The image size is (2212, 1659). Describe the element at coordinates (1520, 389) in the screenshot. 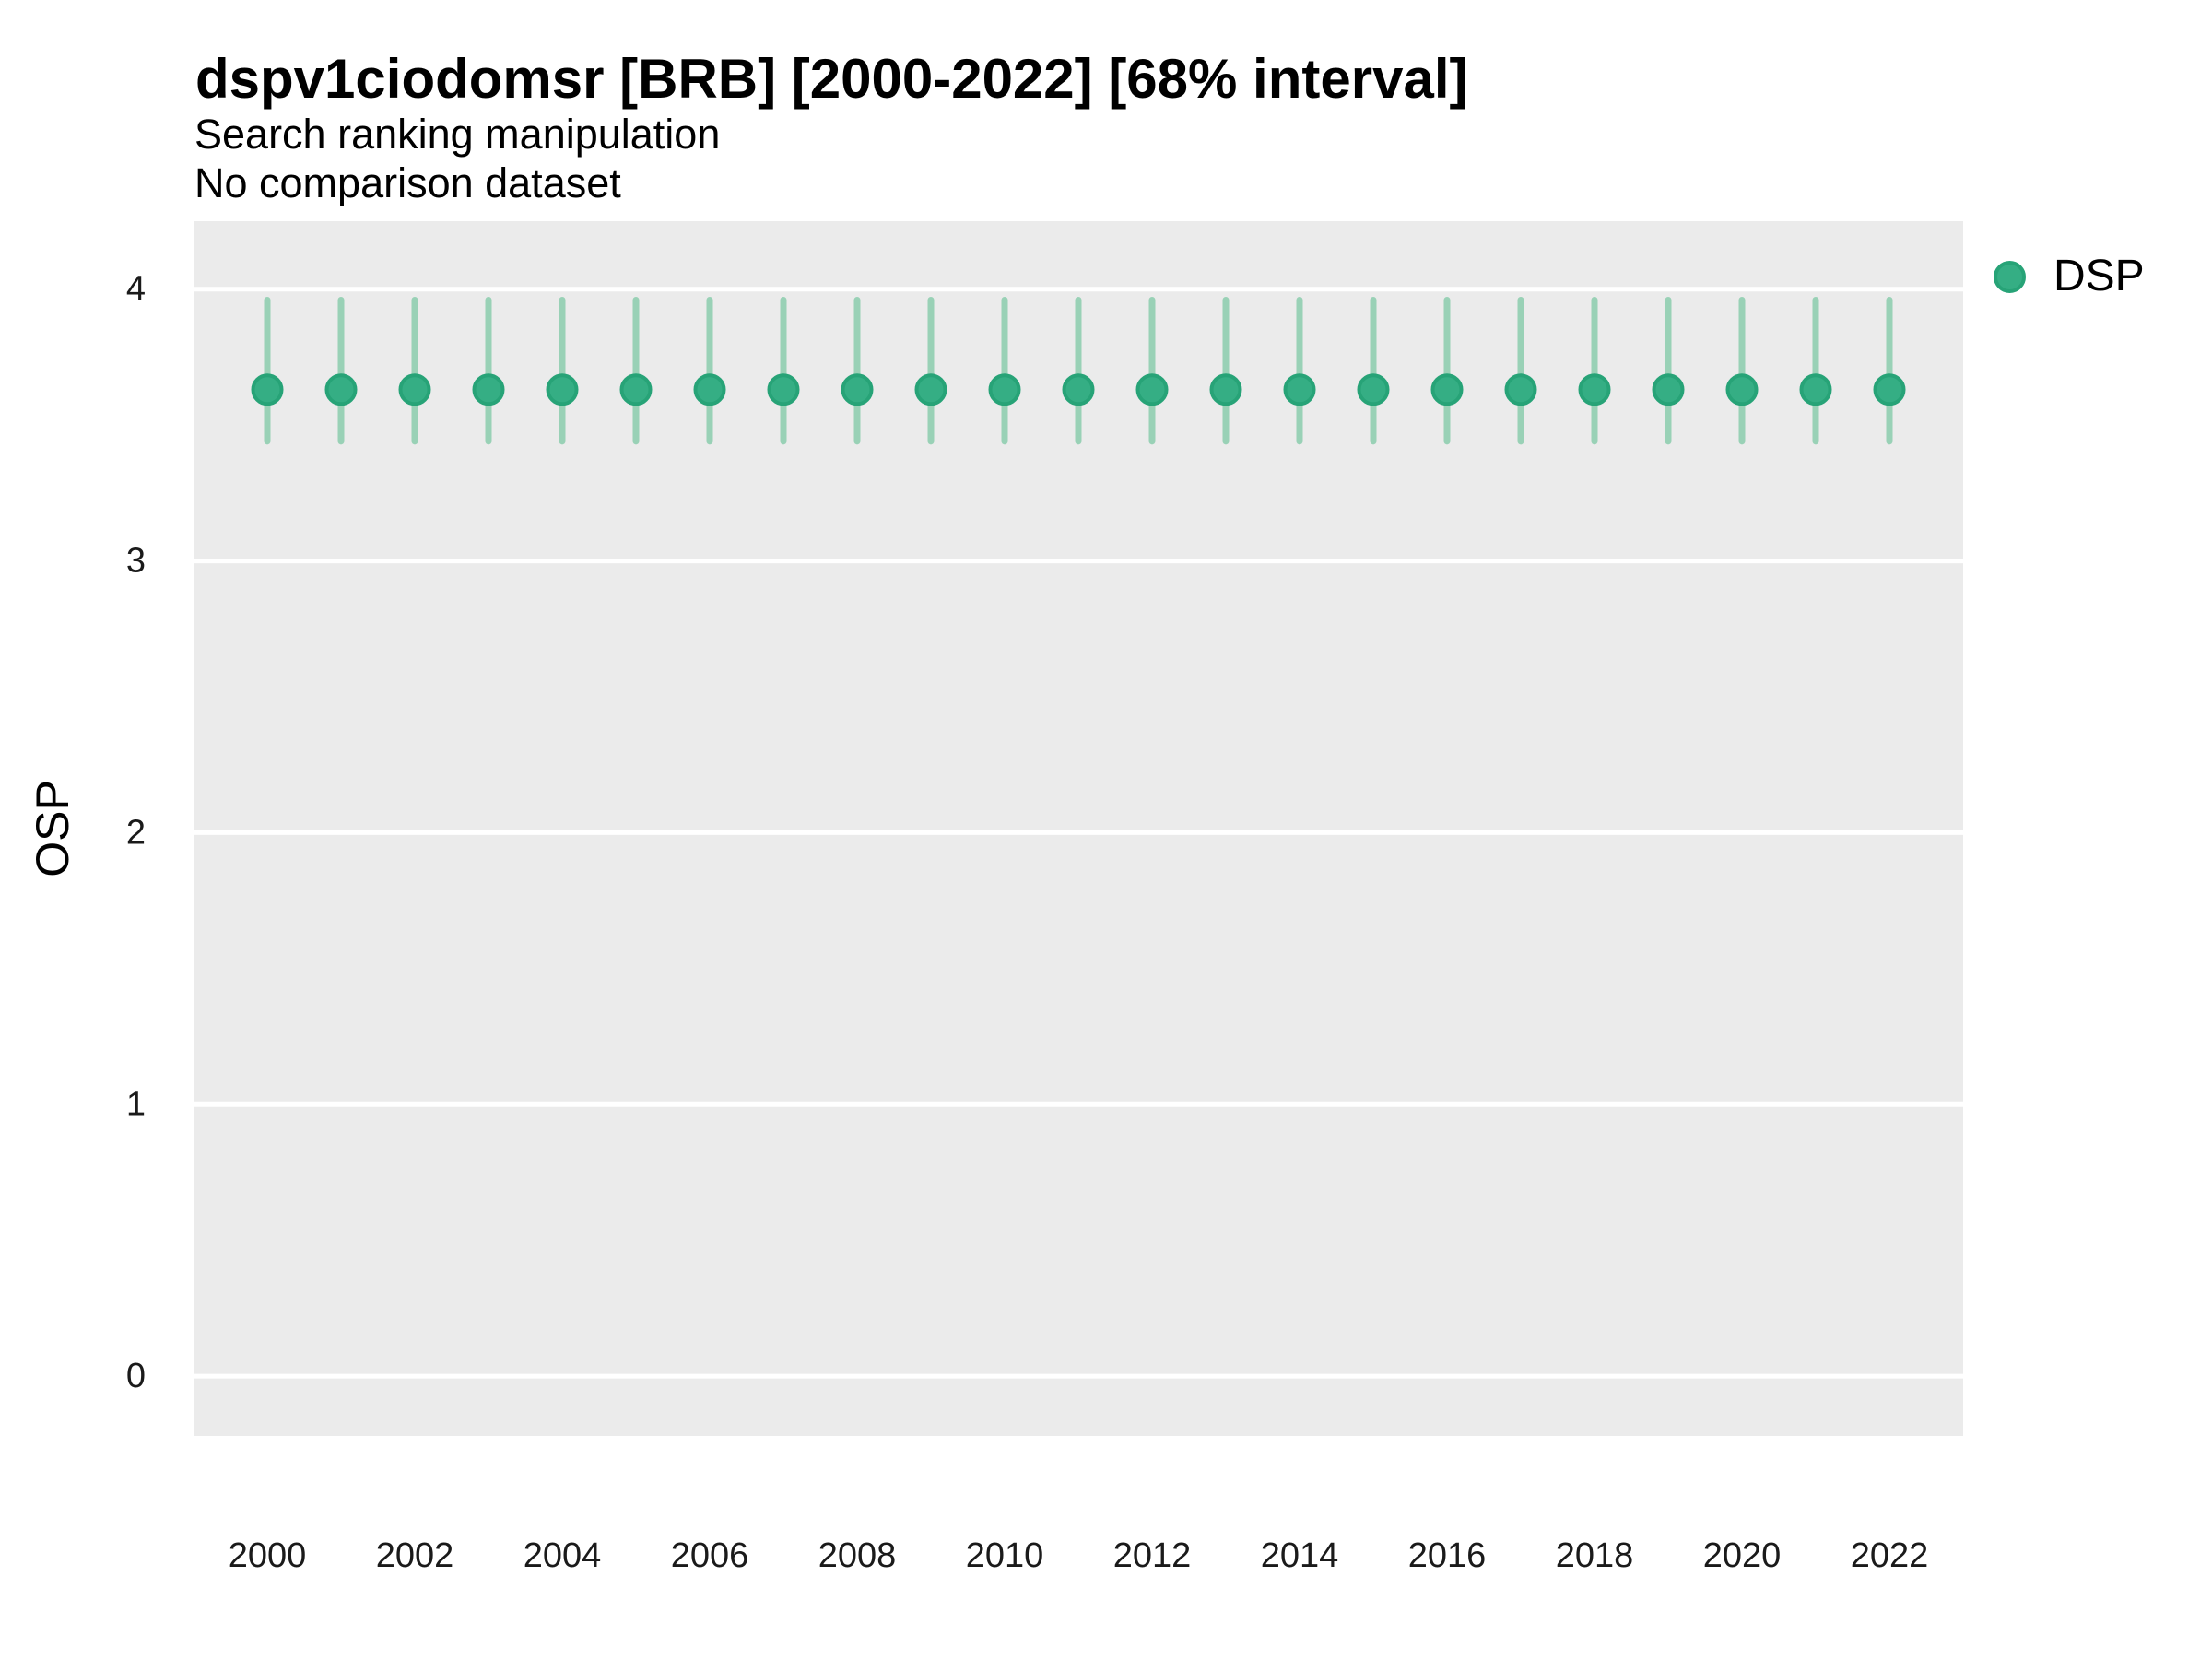

I see `data-point-2017` at that location.